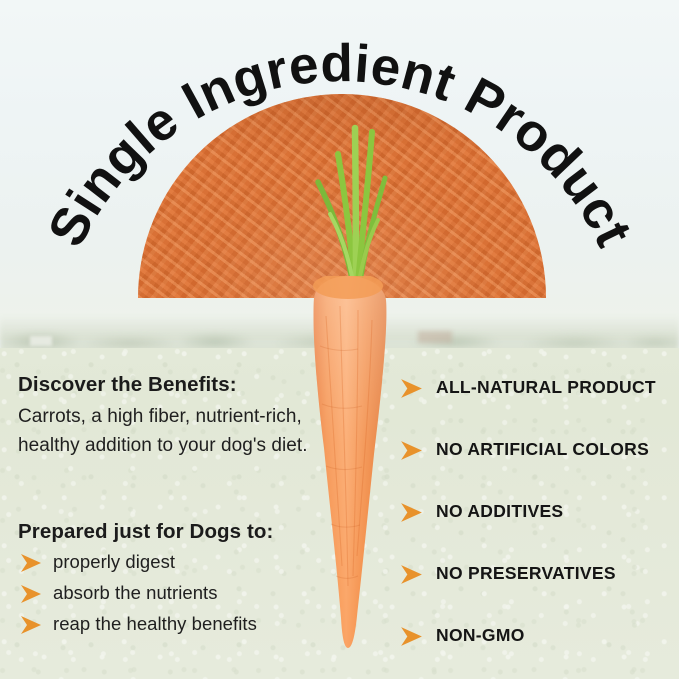 This screenshot has width=679, height=679. I want to click on feature-item: NO ADDITIVES, so click(535, 512).